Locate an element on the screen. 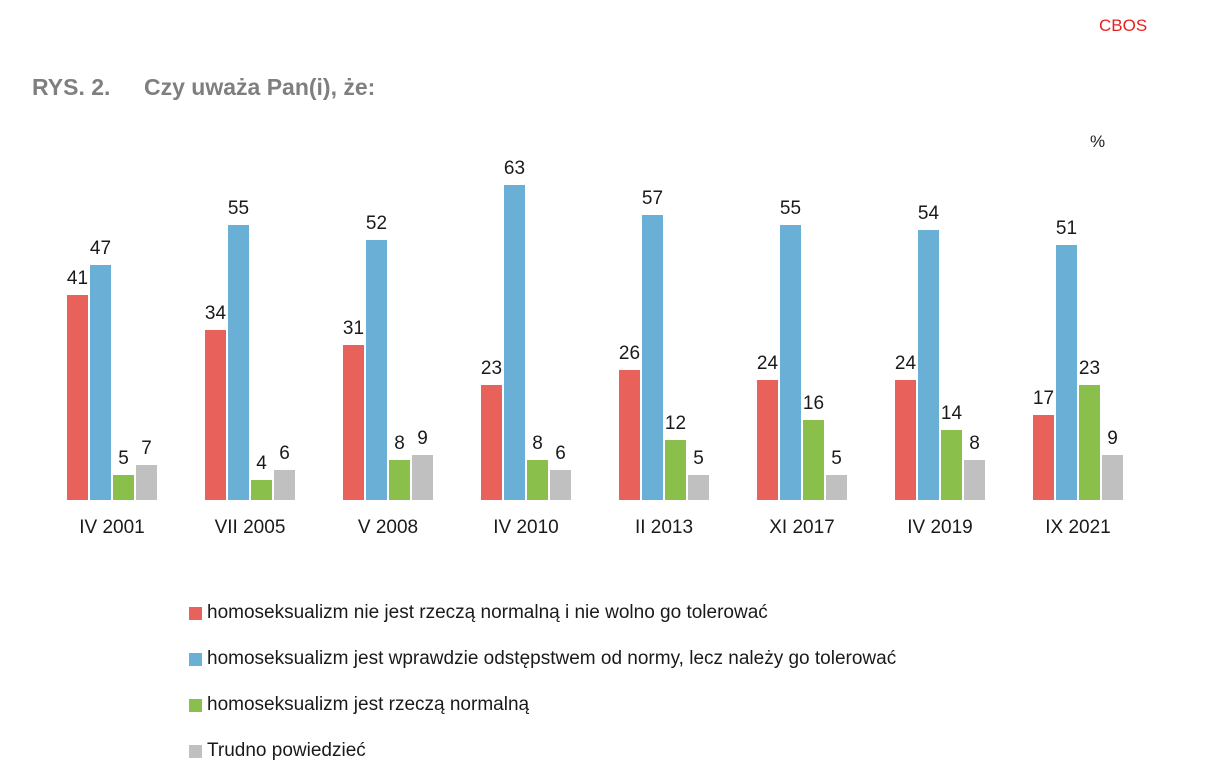 Image resolution: width=1230 pixels, height=781 pixels. data-label-iv-2019-series-4: 8 is located at coordinates (974, 443).